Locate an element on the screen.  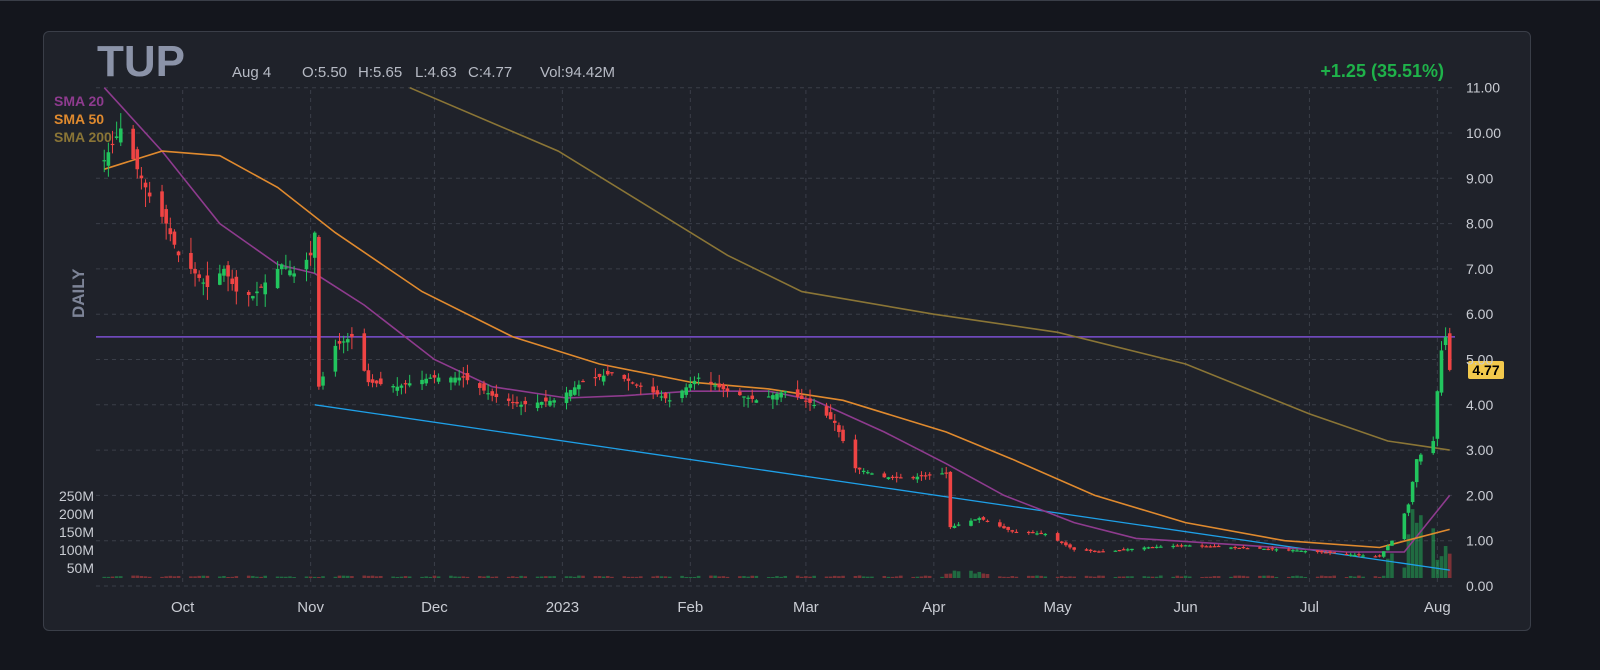
x-tick-label: Nov is located at coordinates (310, 607).